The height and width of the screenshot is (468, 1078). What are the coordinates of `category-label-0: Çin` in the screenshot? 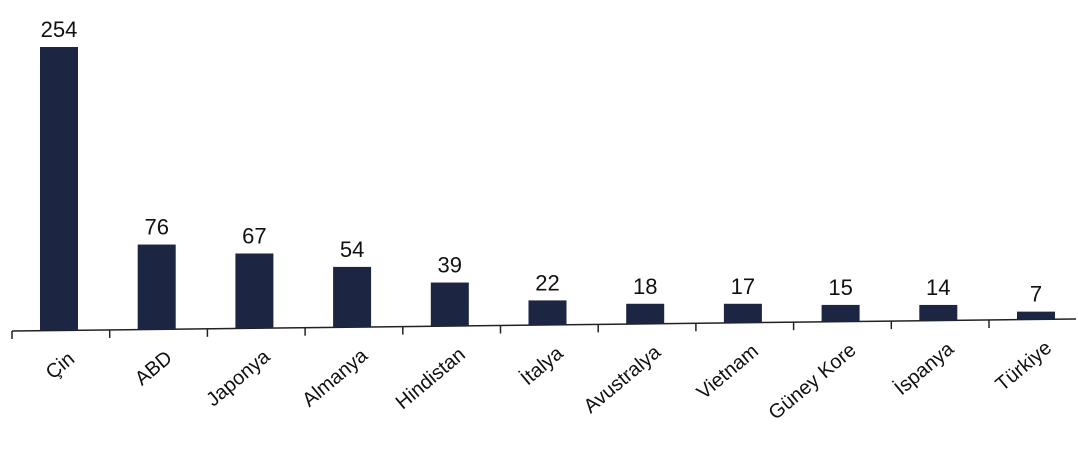 It's located at (60, 366).